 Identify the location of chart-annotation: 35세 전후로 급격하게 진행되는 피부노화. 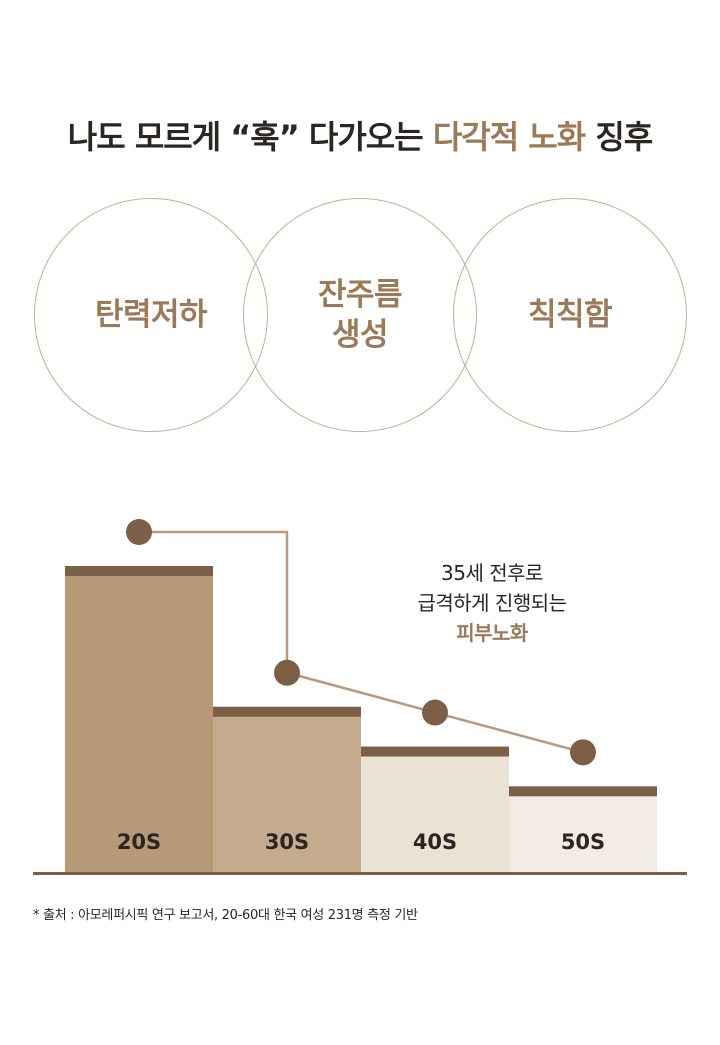
(492, 603).